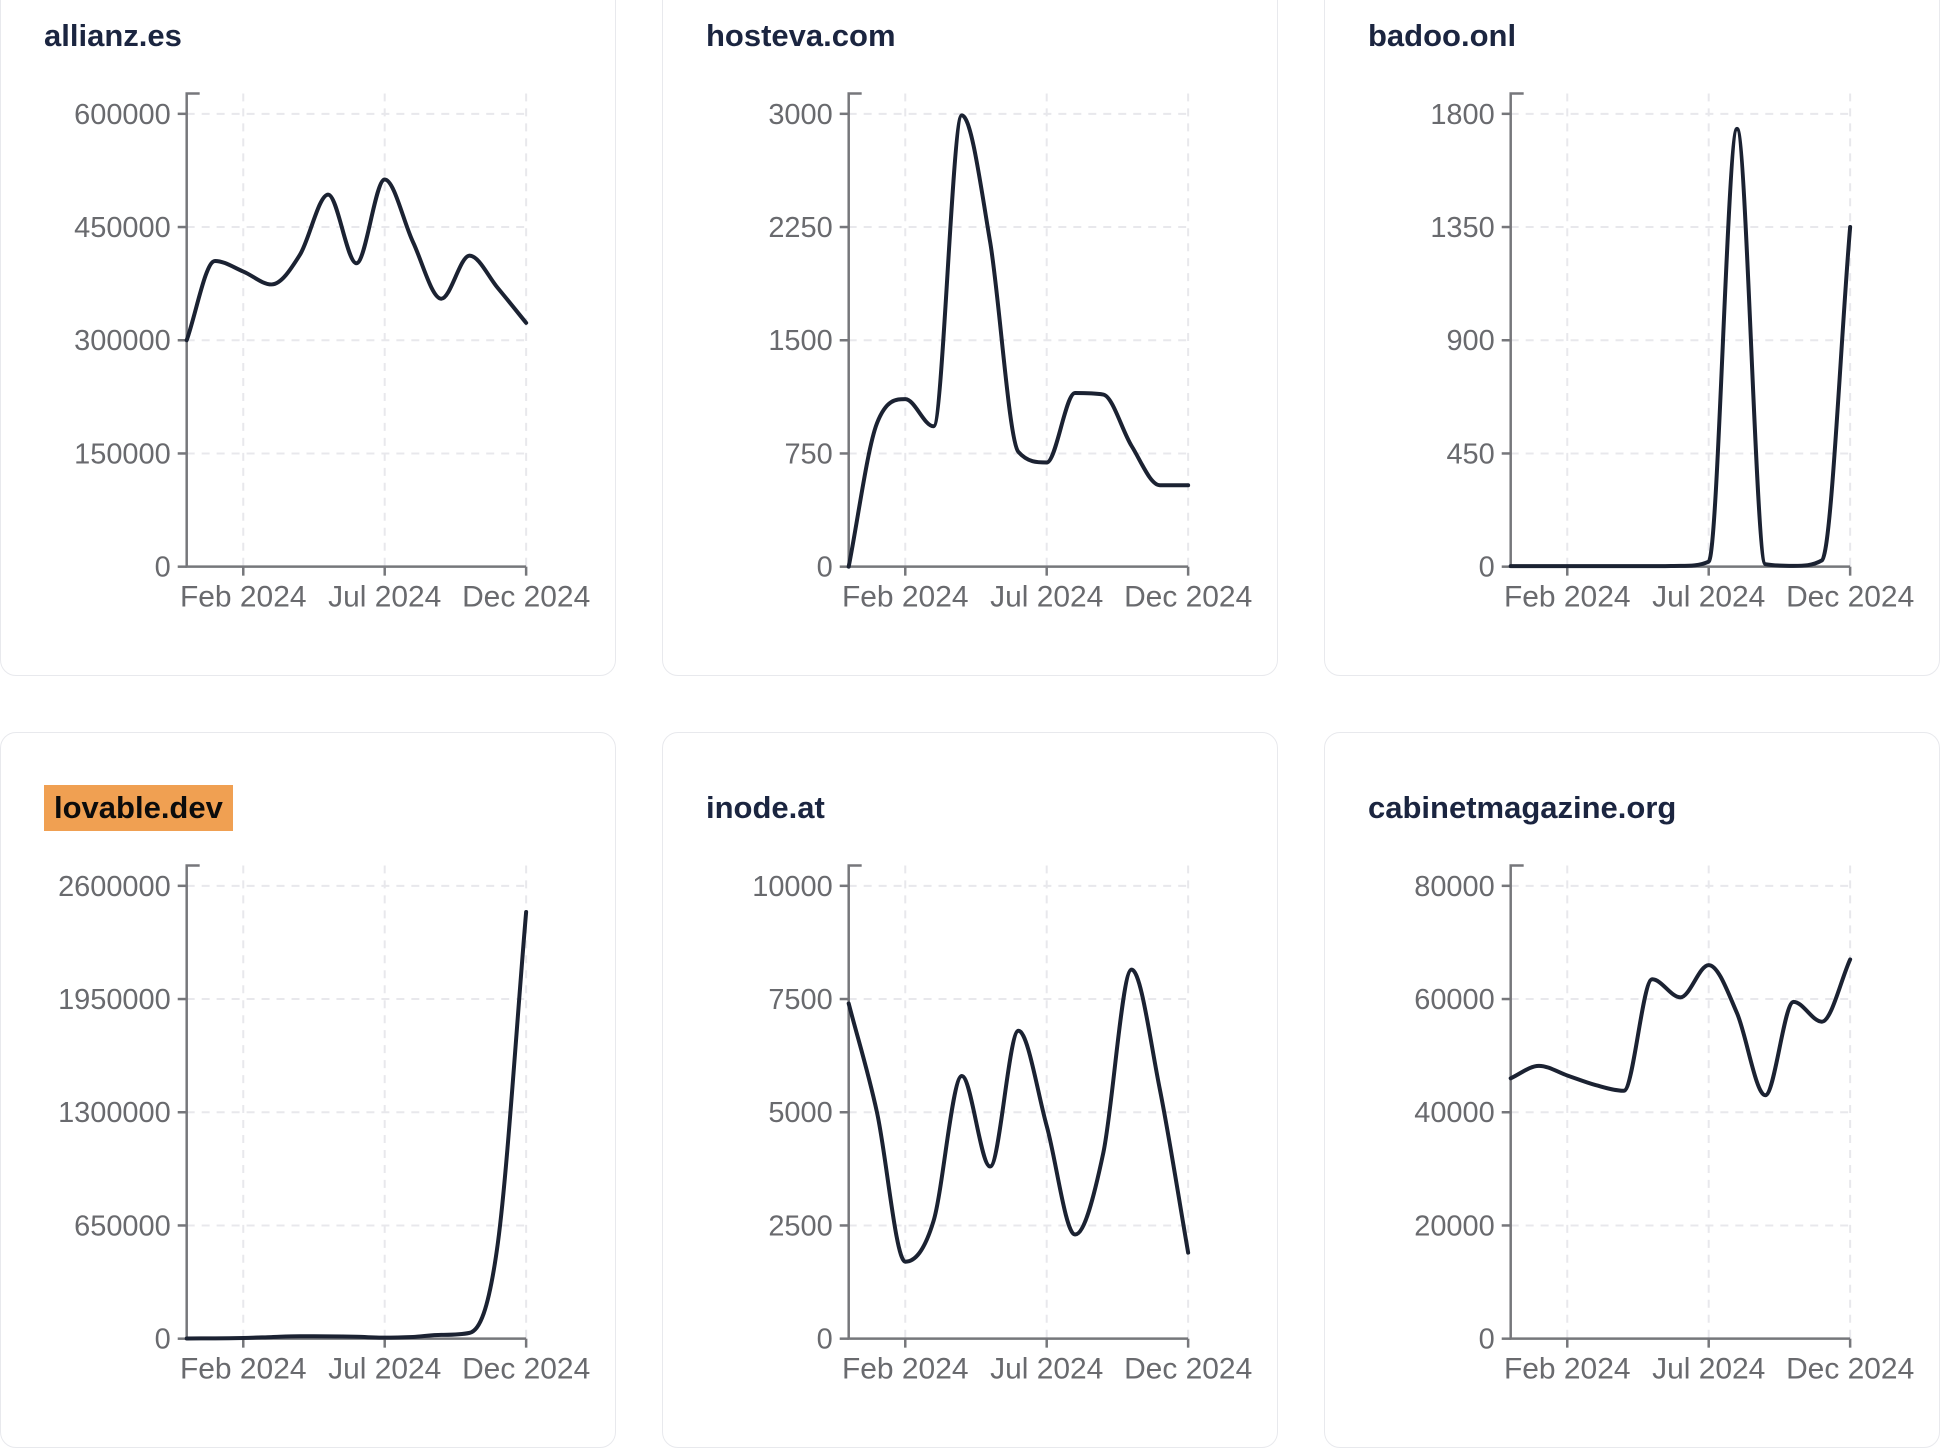  Describe the element at coordinates (991, 36) in the screenshot. I see `card-title-row: hosteva.com` at that location.